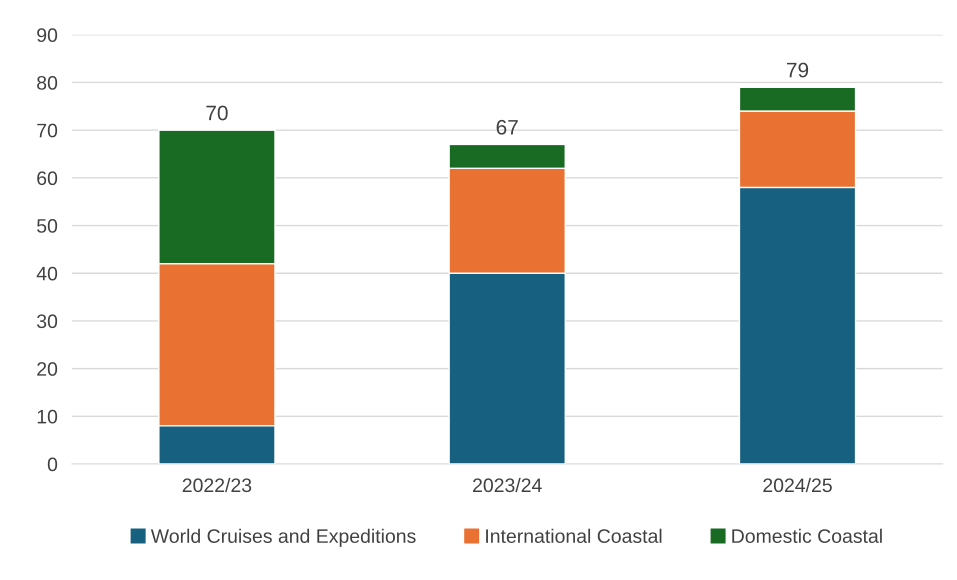  What do you see at coordinates (797, 70) in the screenshot?
I see `total-label: 79` at bounding box center [797, 70].